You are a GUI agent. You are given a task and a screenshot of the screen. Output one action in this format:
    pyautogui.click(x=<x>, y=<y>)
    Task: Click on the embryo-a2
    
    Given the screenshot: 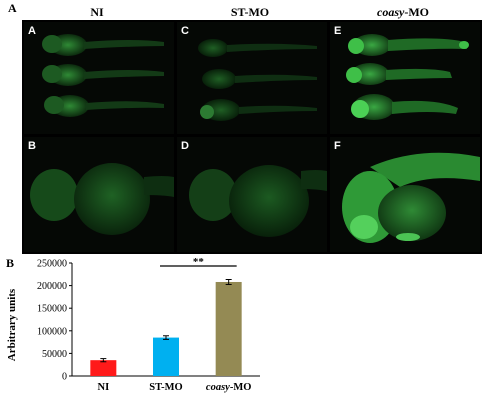 What is the action you would take?
    pyautogui.click(x=103, y=75)
    